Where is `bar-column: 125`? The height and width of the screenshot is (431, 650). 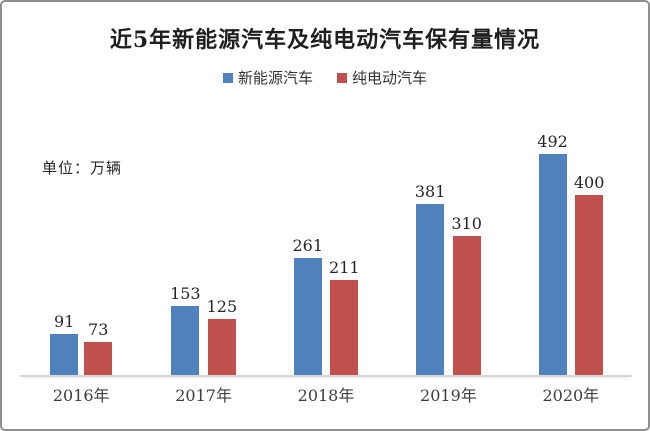 bar-column: 125 is located at coordinates (222, 336).